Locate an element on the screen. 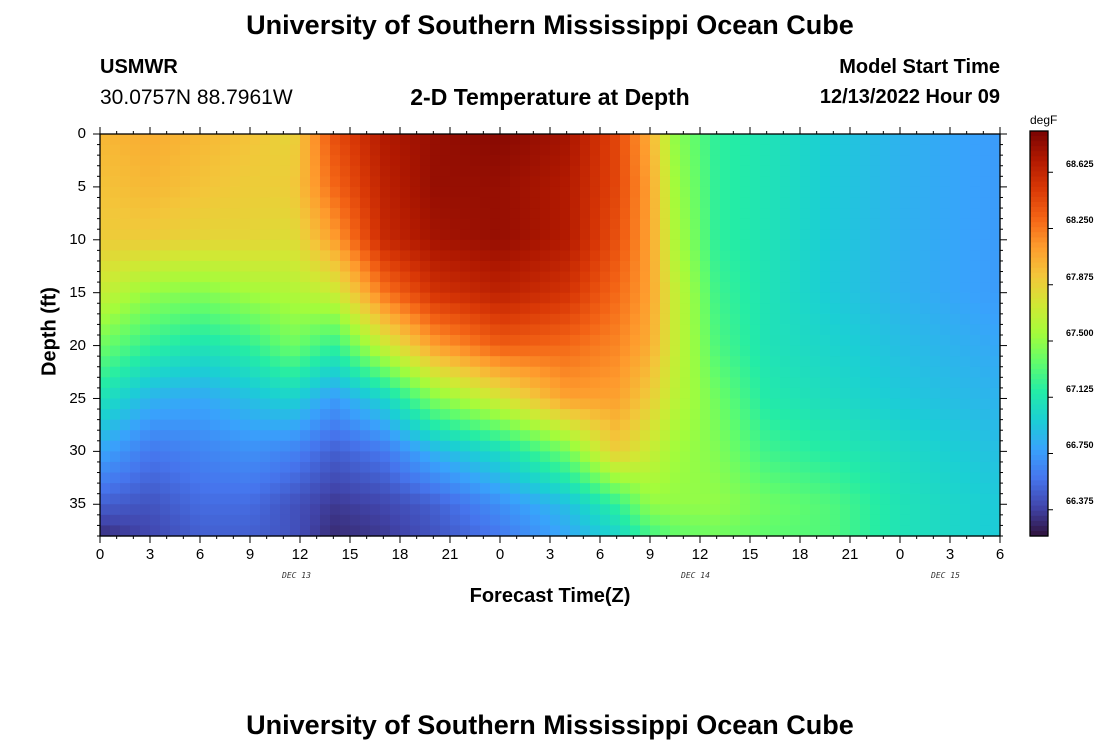 The image size is (1100, 750). model-start-label: Model Start Time is located at coordinates (919, 67).